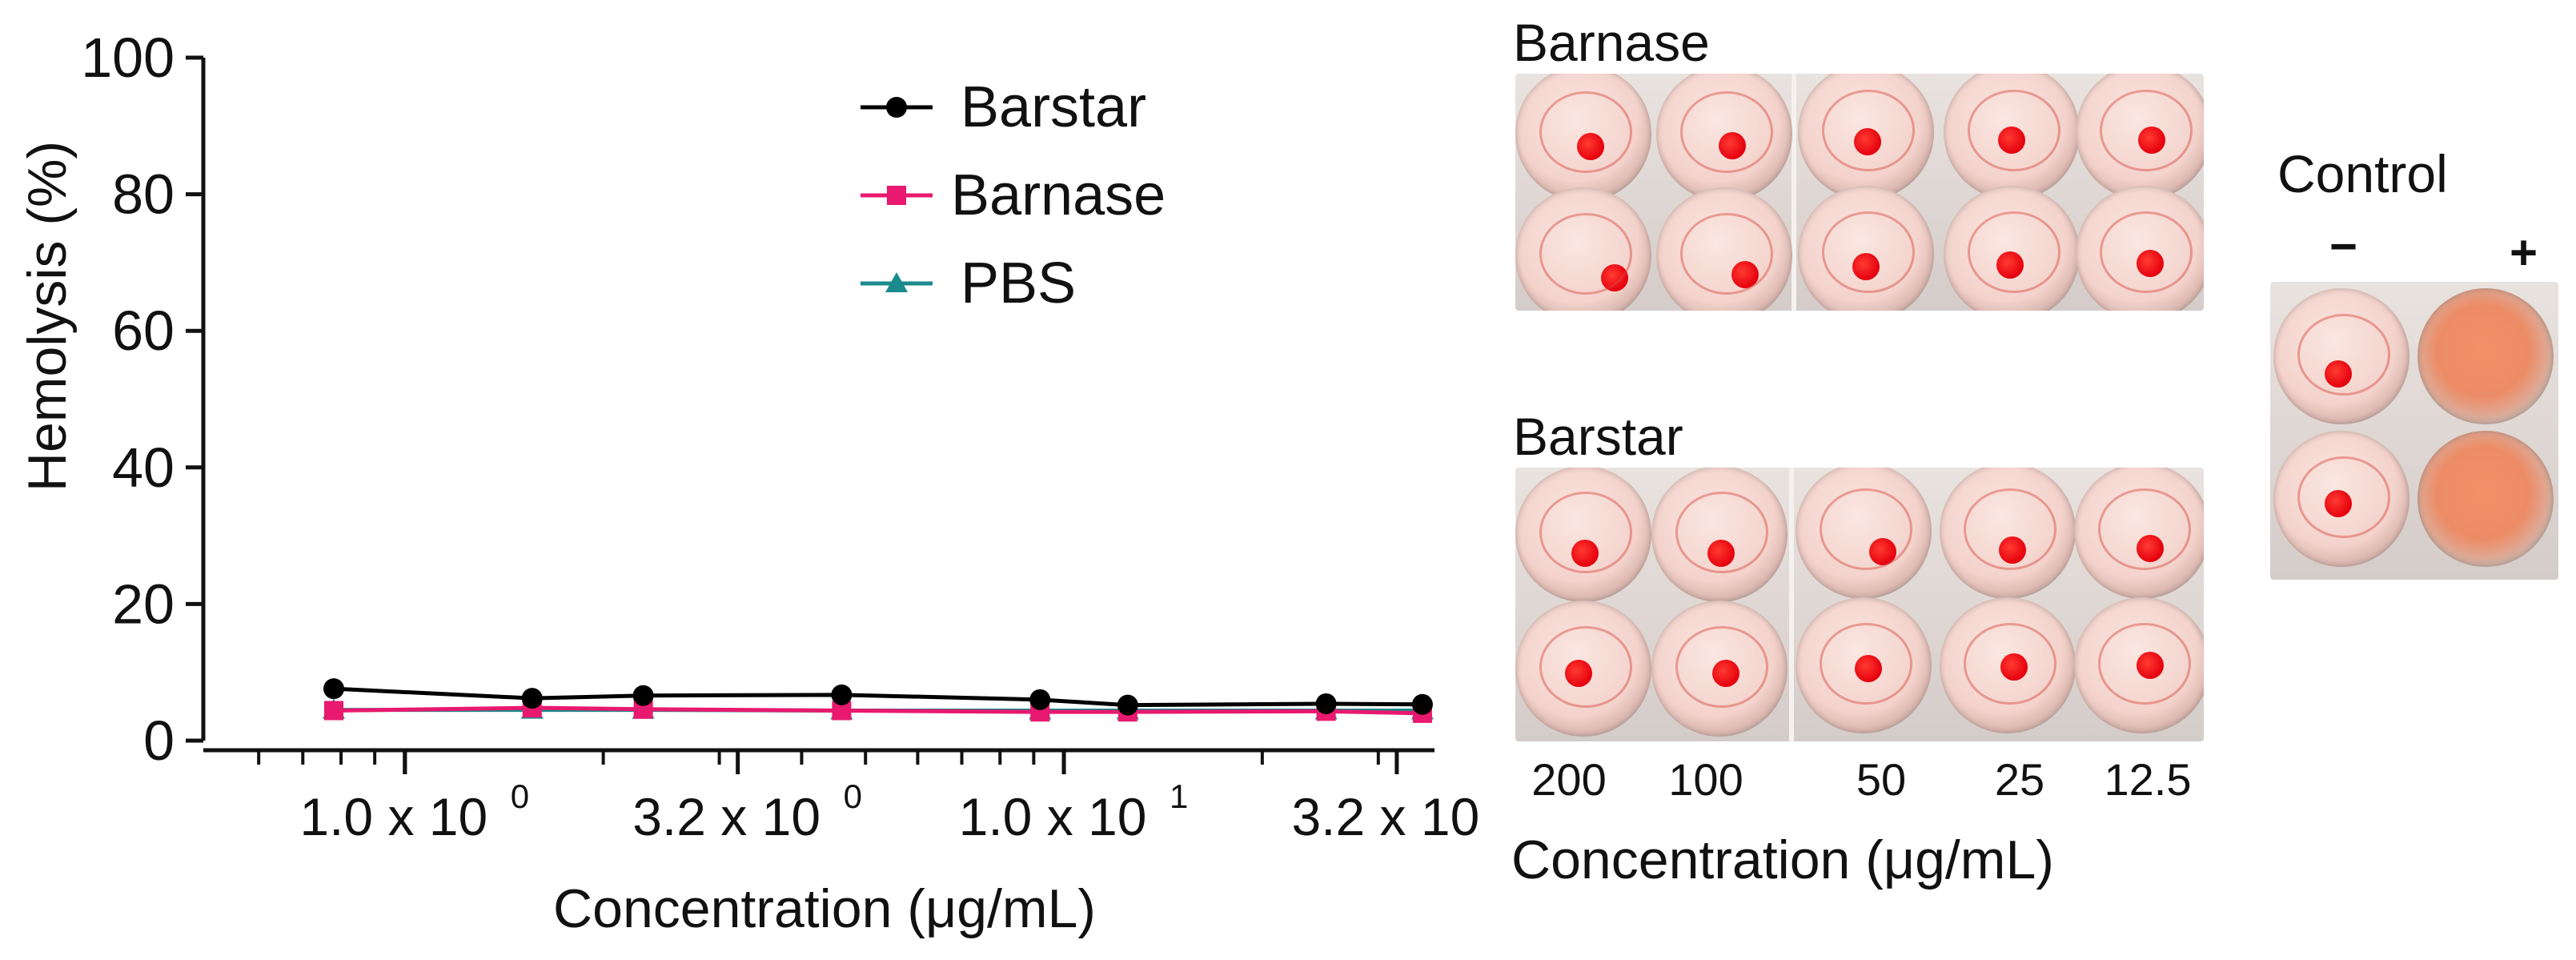 The width and height of the screenshot is (2576, 960). What do you see at coordinates (144, 468) in the screenshot?
I see `y-tick-label: 40` at bounding box center [144, 468].